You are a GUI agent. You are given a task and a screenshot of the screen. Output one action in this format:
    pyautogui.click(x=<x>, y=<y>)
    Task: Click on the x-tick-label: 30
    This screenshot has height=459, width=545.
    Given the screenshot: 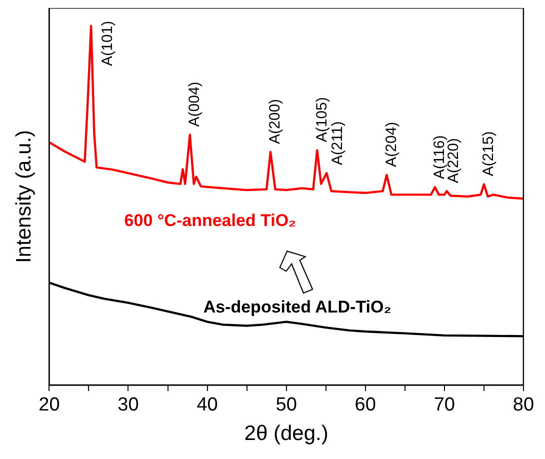 What is the action you would take?
    pyautogui.click(x=128, y=405)
    